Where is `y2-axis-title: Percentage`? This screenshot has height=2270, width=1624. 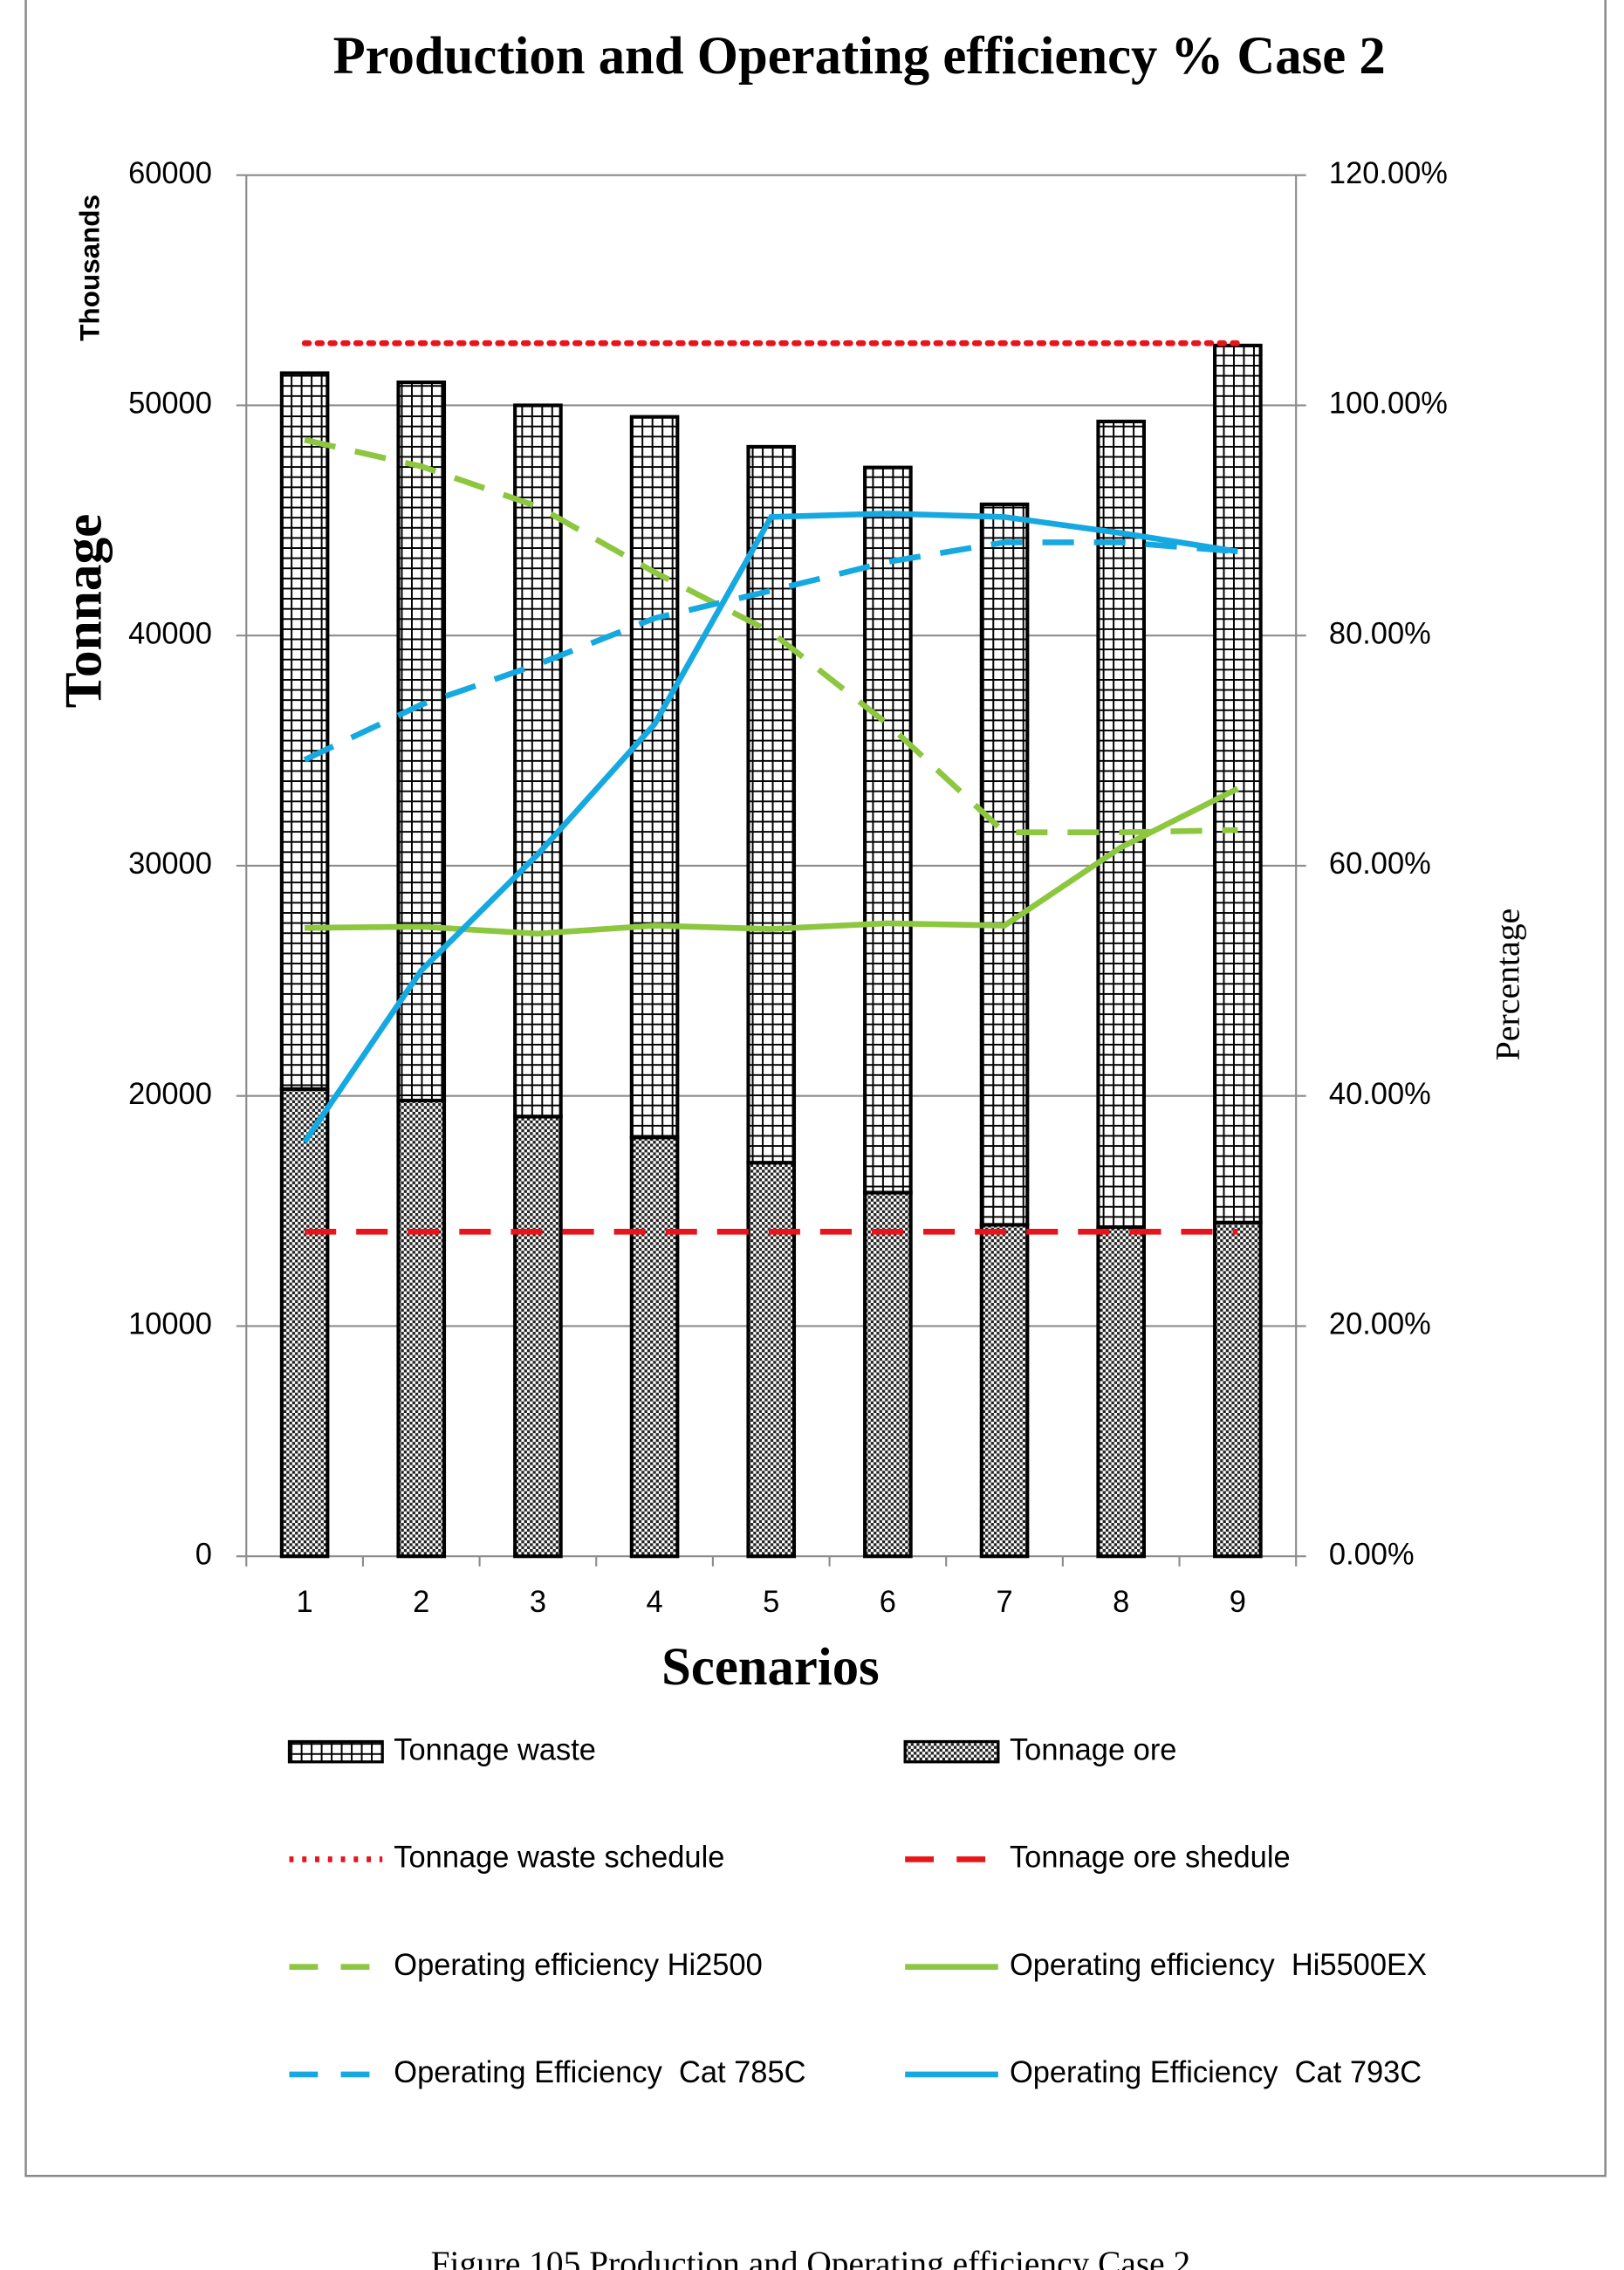
y2-axis-title: Percentage is located at coordinates (1508, 985).